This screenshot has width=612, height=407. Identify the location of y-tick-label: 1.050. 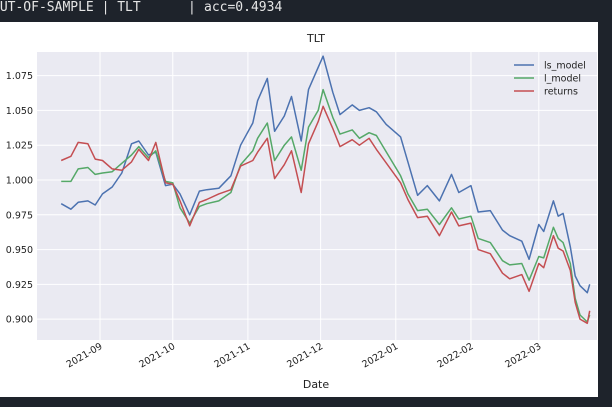
(19, 111).